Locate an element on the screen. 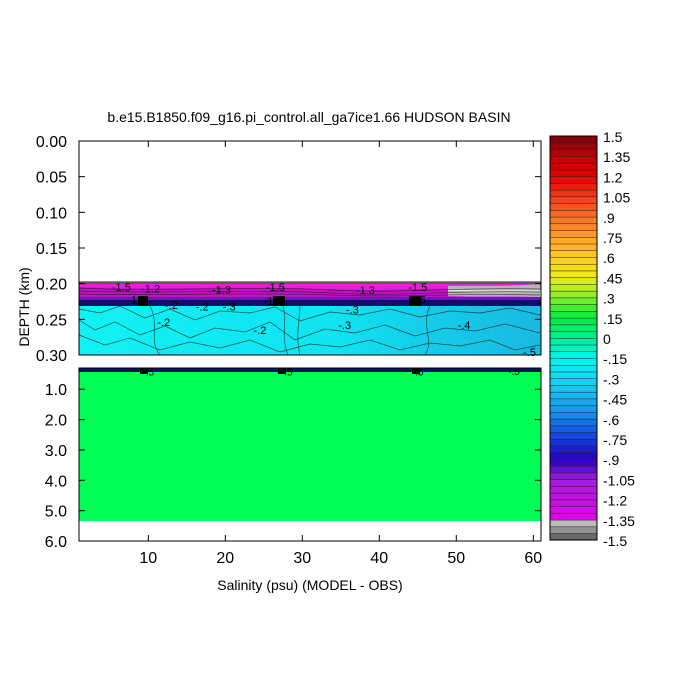  x-tick-label: 60 is located at coordinates (533, 558).